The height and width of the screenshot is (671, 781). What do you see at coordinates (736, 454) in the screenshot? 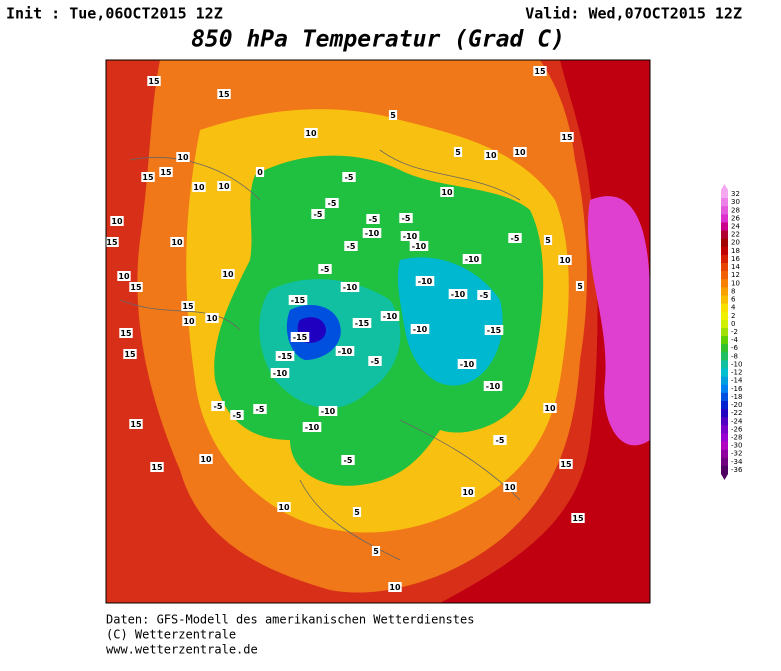
I see `legend-label: -32` at bounding box center [736, 454].